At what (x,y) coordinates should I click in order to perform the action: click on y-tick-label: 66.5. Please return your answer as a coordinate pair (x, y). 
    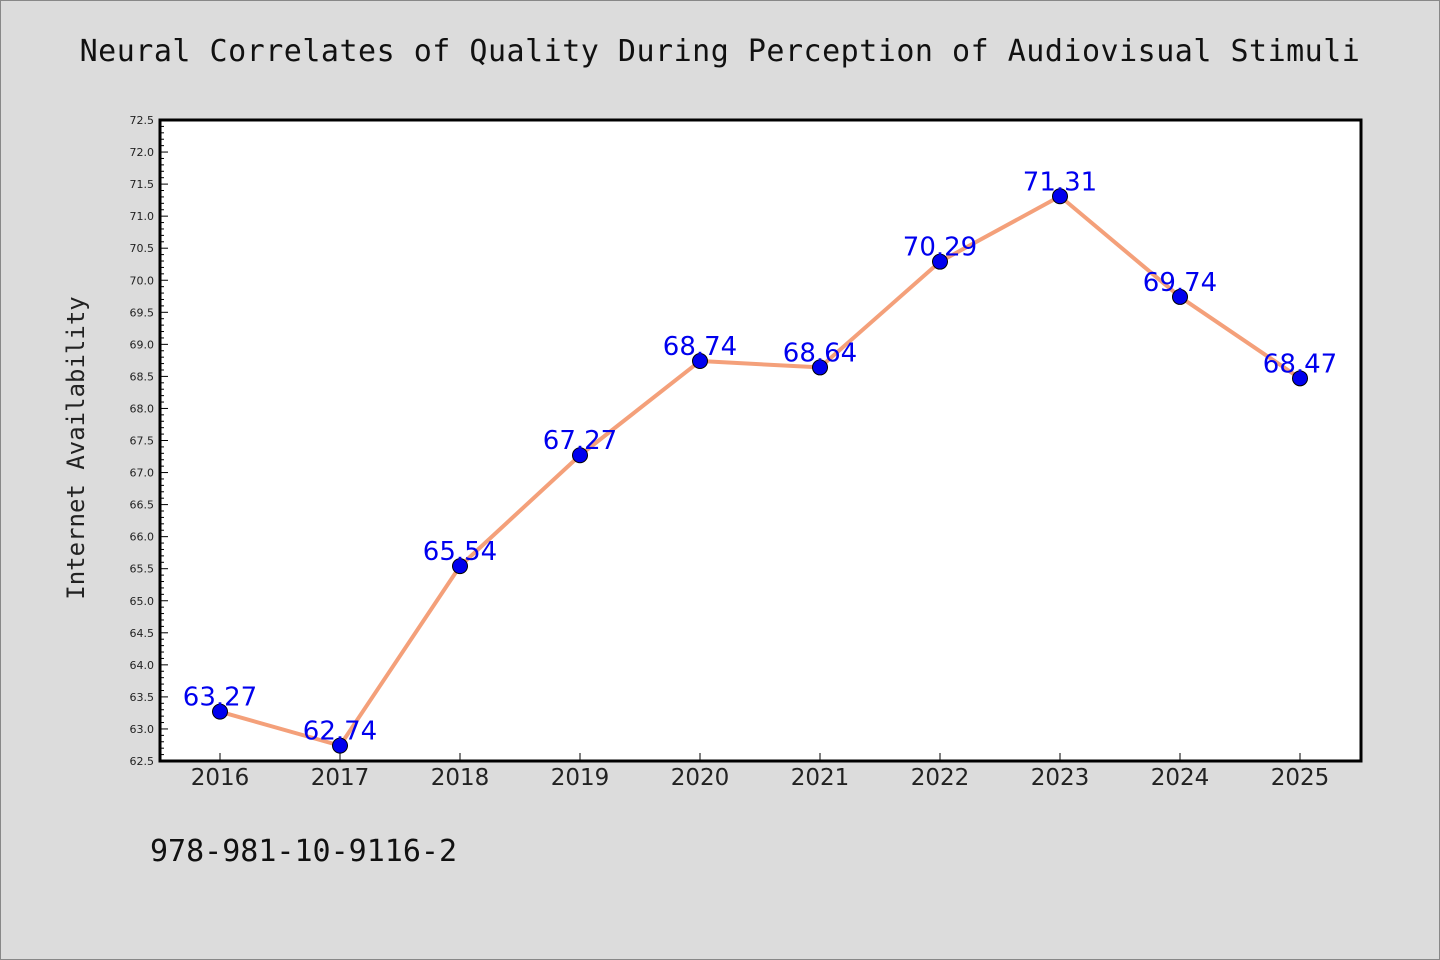
    Looking at the image, I should click on (142, 505).